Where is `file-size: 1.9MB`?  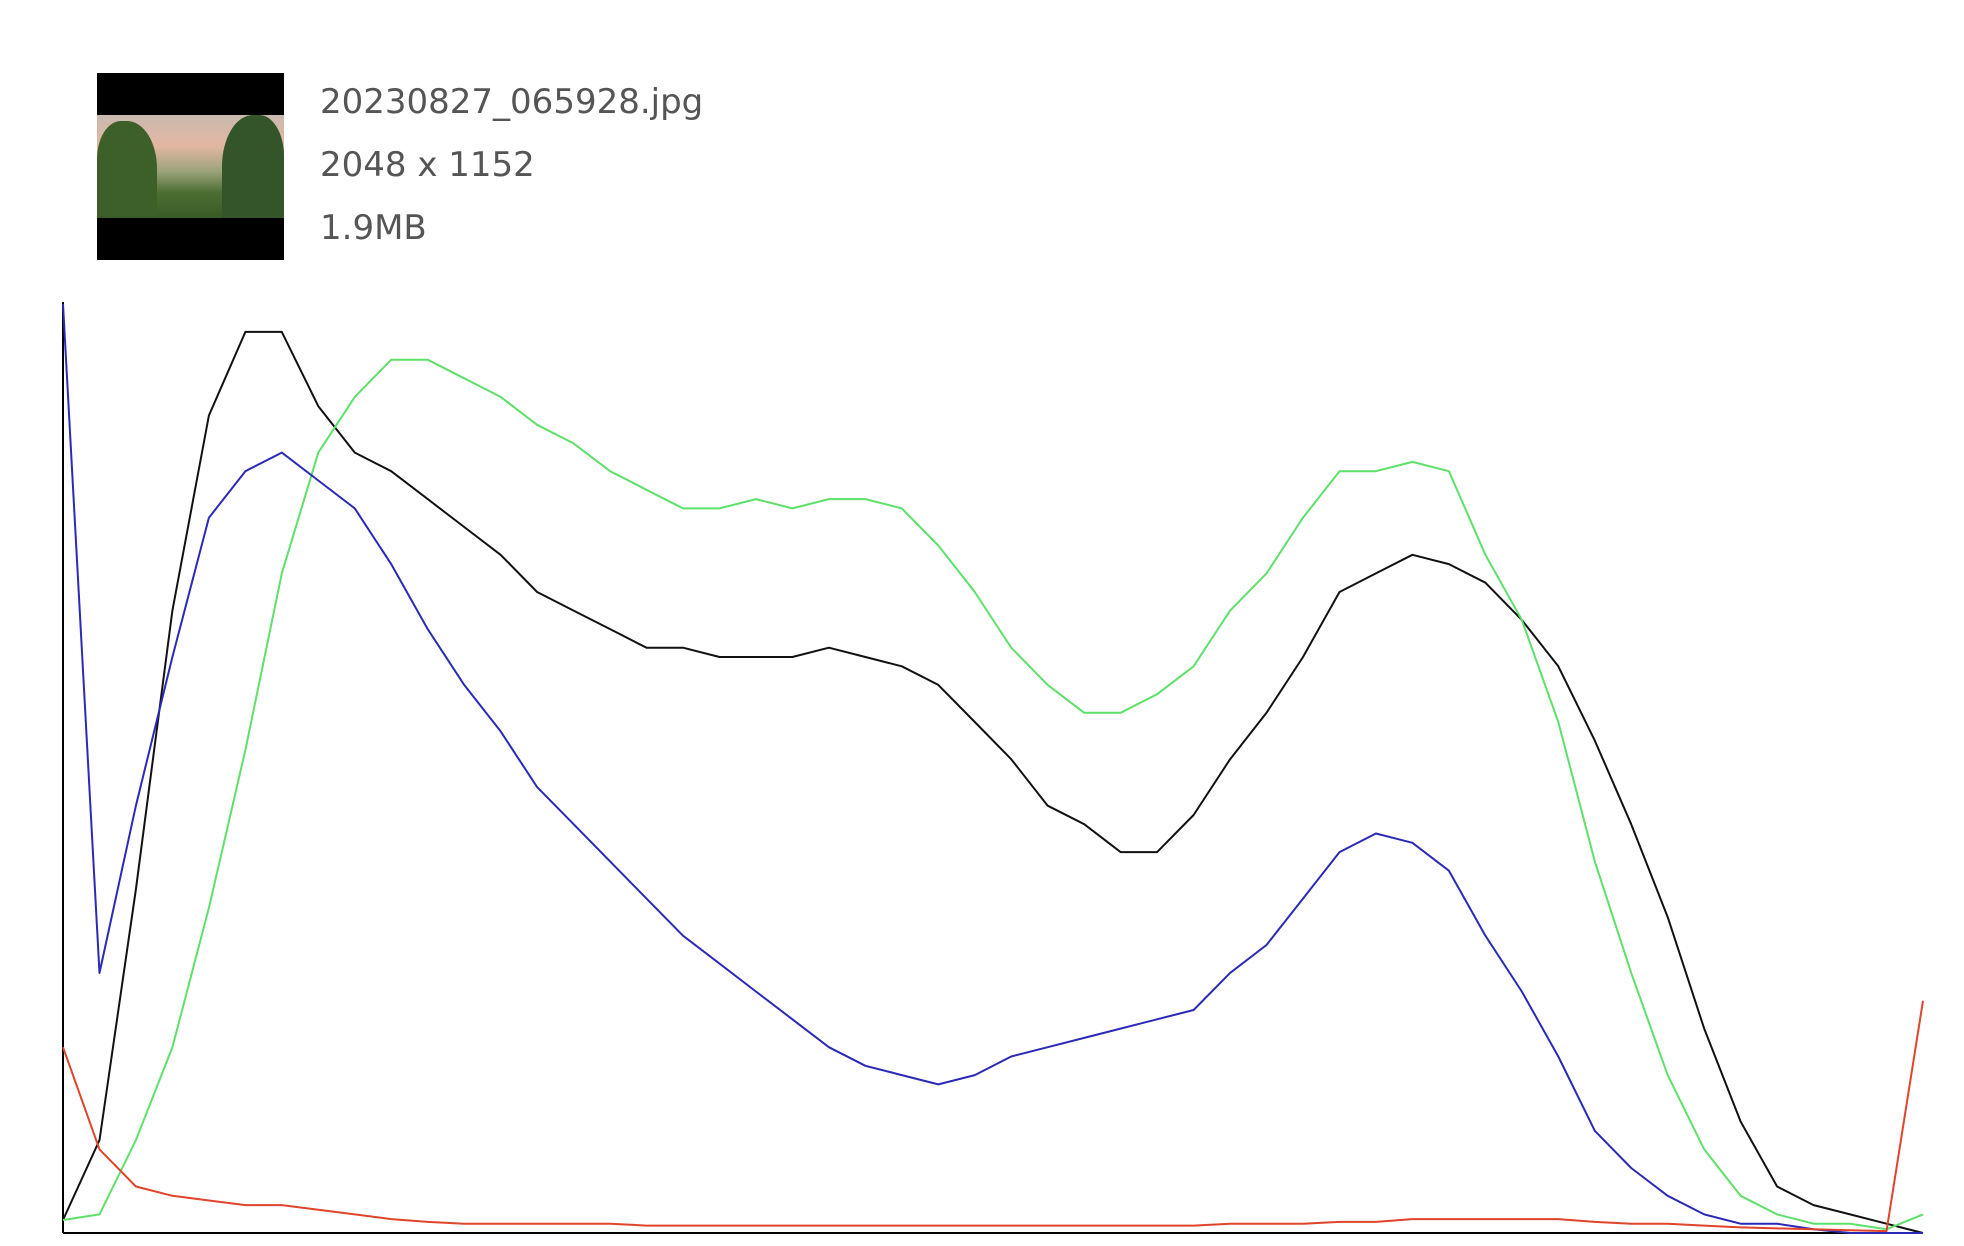 file-size: 1.9MB is located at coordinates (373, 228).